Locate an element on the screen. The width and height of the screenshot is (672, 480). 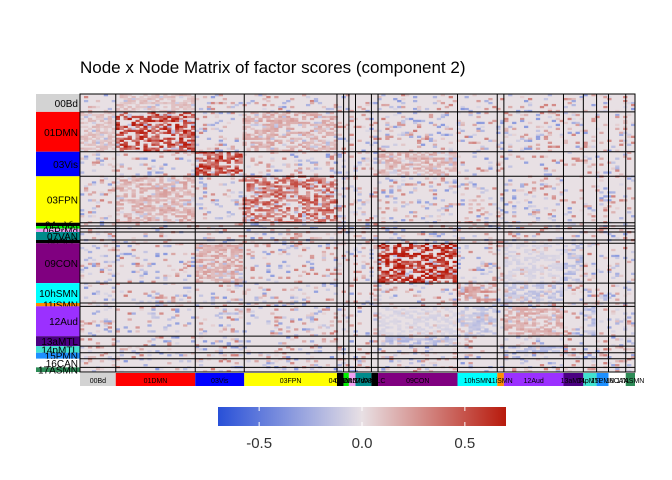
col-label-block-10hSMN is located at coordinates (477, 379).